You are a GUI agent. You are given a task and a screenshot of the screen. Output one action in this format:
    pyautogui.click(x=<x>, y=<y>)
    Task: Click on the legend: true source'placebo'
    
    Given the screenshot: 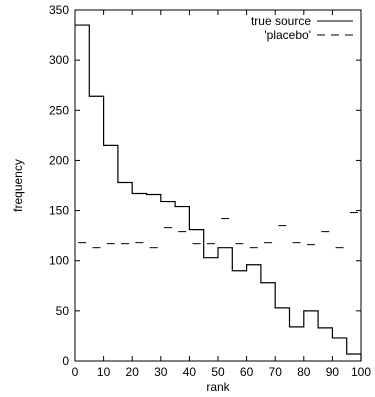 What is the action you would take?
    pyautogui.click(x=302, y=28)
    